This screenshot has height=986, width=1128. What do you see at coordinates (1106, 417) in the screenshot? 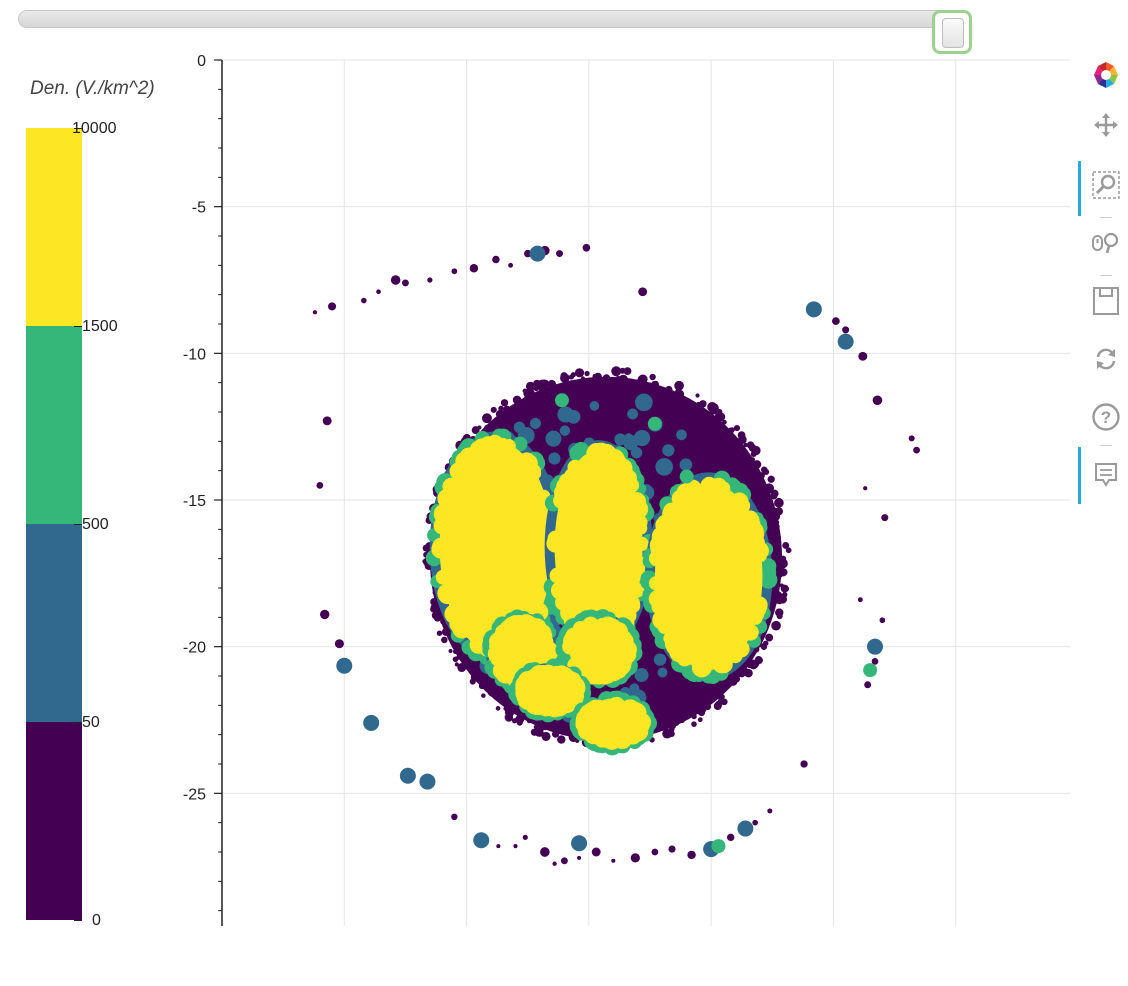
I see `help-icon: ?` at bounding box center [1106, 417].